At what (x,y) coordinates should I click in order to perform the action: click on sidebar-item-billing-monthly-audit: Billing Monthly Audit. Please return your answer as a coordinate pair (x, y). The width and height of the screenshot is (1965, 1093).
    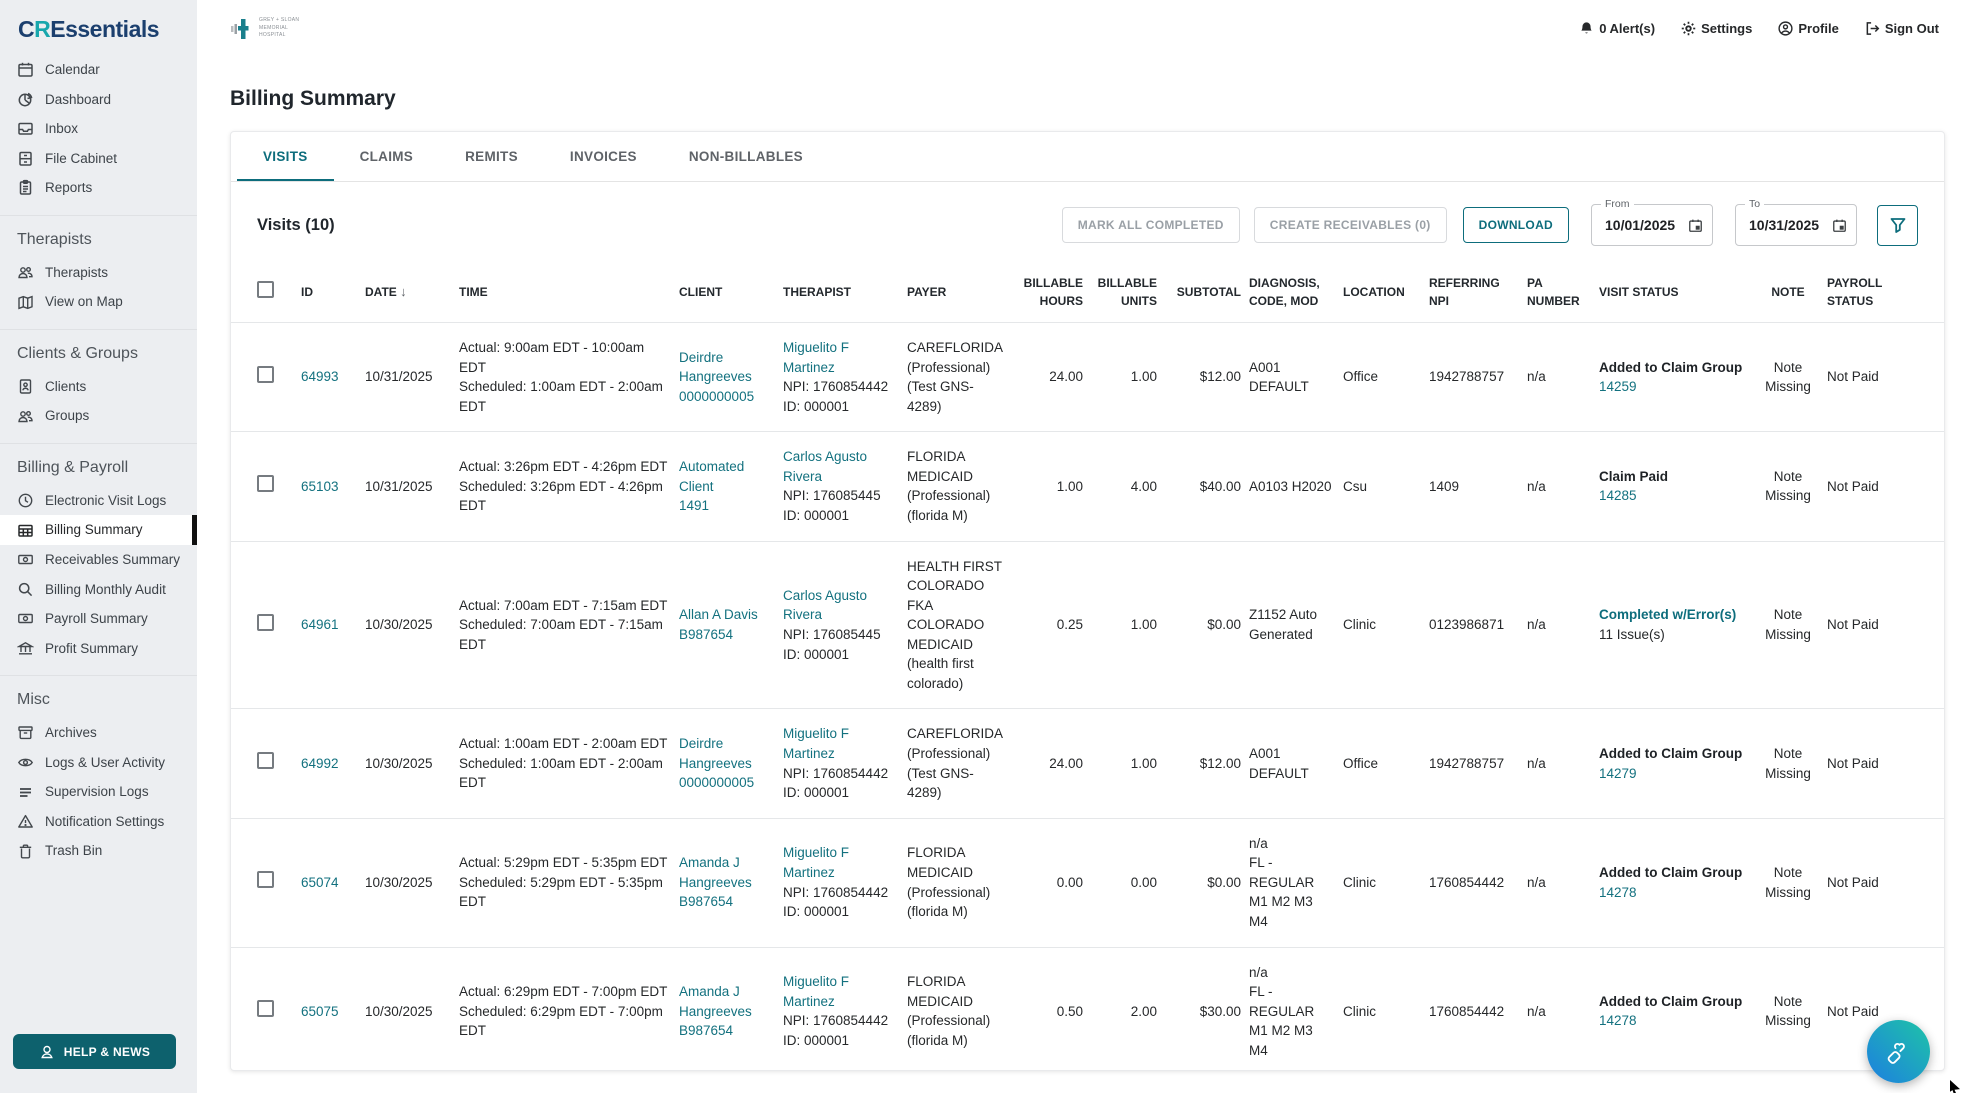
    Looking at the image, I should click on (98, 590).